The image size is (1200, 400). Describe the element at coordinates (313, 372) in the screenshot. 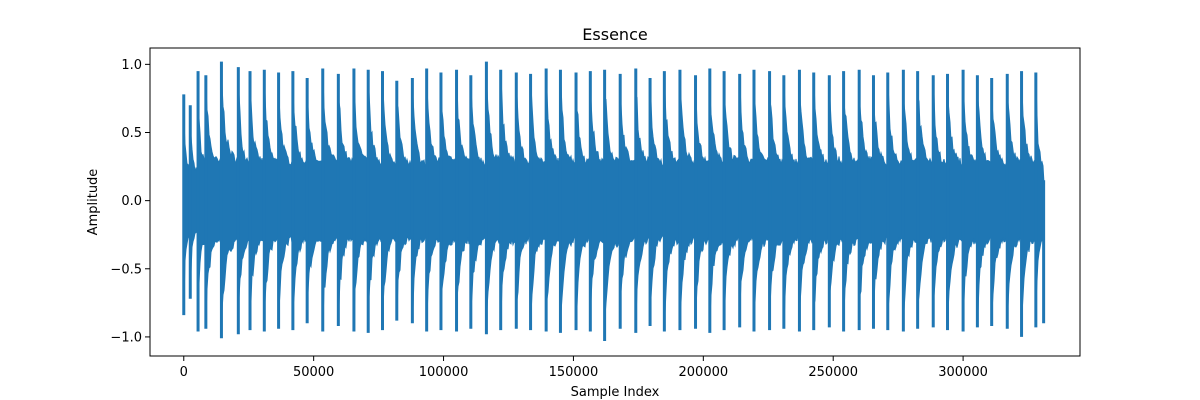

I see `x-tick-label: 50000` at that location.